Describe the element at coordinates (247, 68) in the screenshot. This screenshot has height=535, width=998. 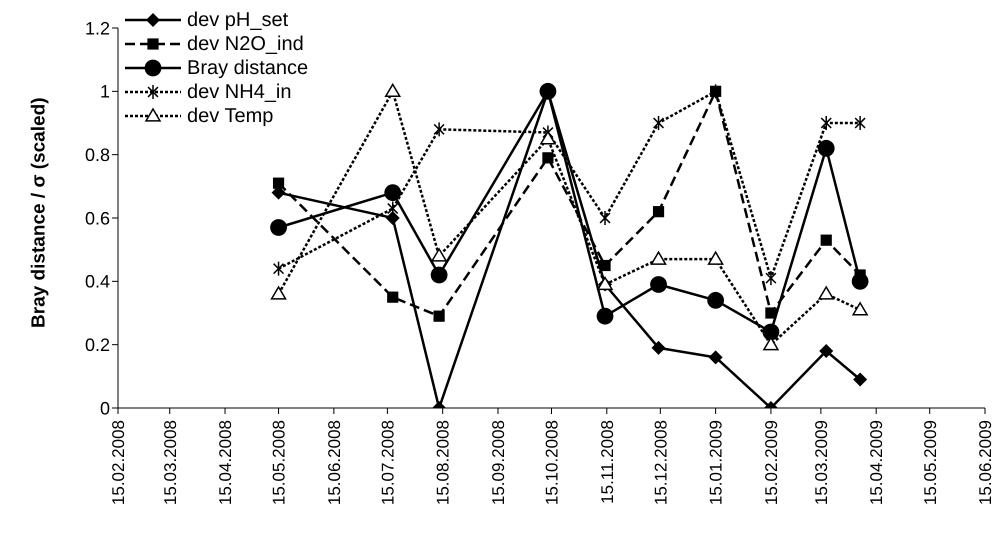
I see `legend-label: Bray distance` at that location.